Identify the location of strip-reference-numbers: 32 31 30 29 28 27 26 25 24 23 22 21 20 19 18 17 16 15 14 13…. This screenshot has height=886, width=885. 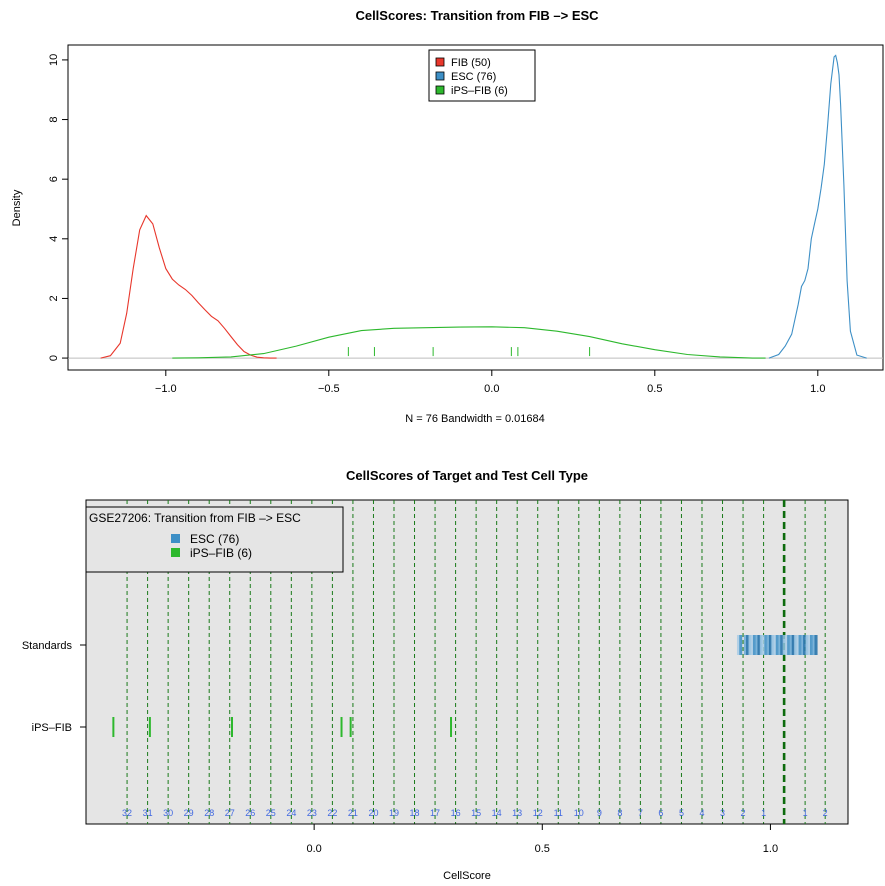
(475, 813).